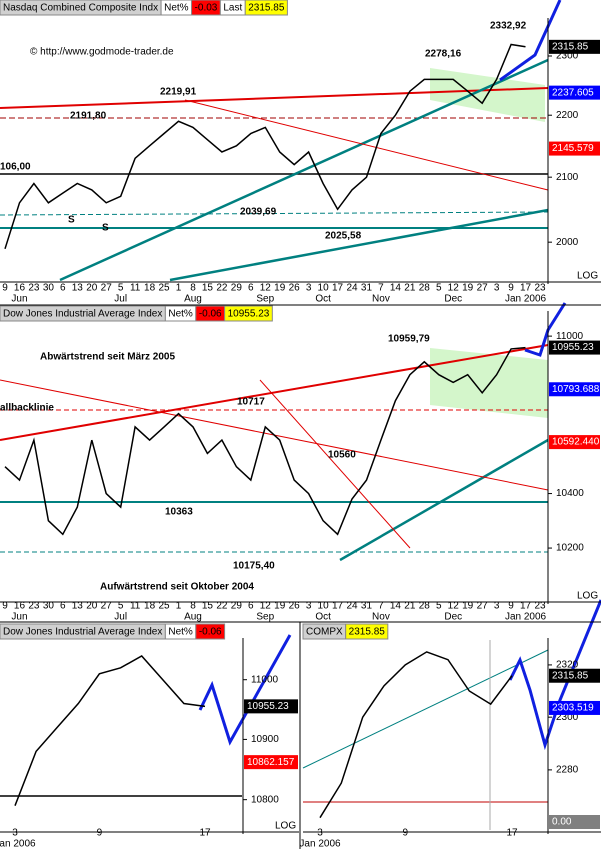 The width and height of the screenshot is (601, 849). Describe the element at coordinates (352, 606) in the screenshot. I see `x-tick-label: 24` at that location.